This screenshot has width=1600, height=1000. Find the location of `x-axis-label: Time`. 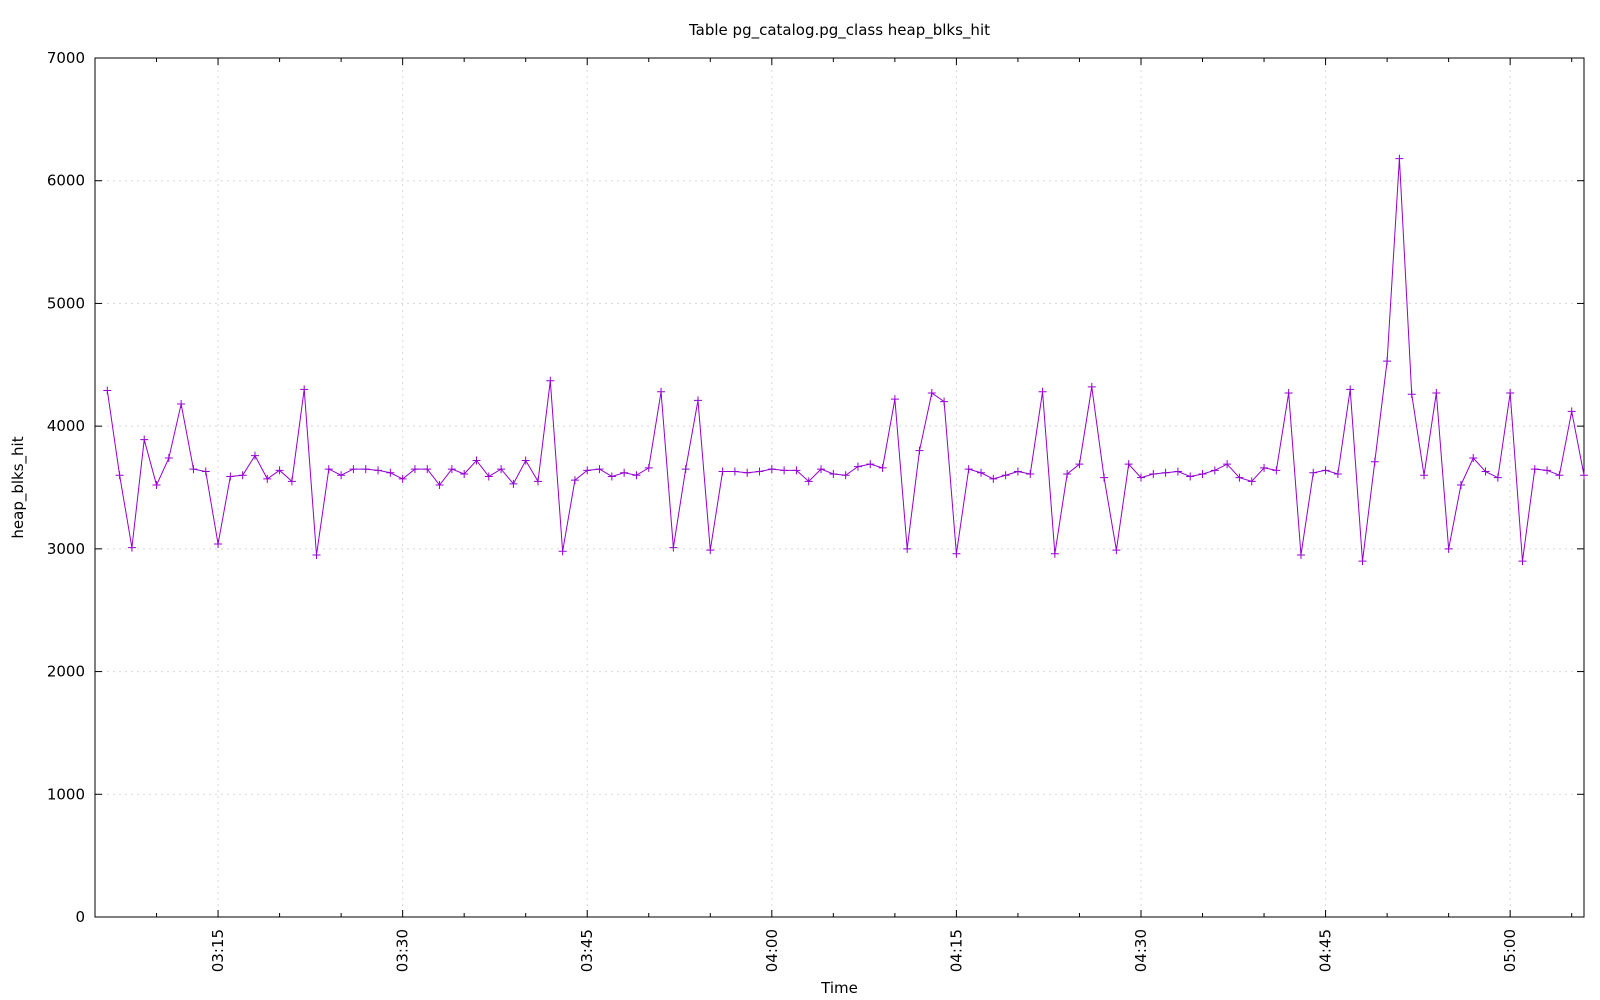

x-axis-label: Time is located at coordinates (839, 988).